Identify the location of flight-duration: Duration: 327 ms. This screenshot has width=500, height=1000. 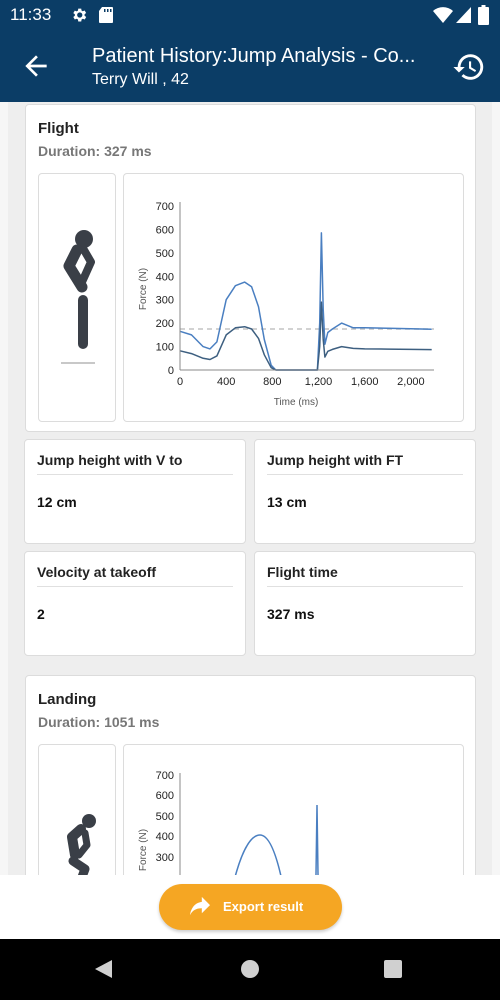
(95, 151).